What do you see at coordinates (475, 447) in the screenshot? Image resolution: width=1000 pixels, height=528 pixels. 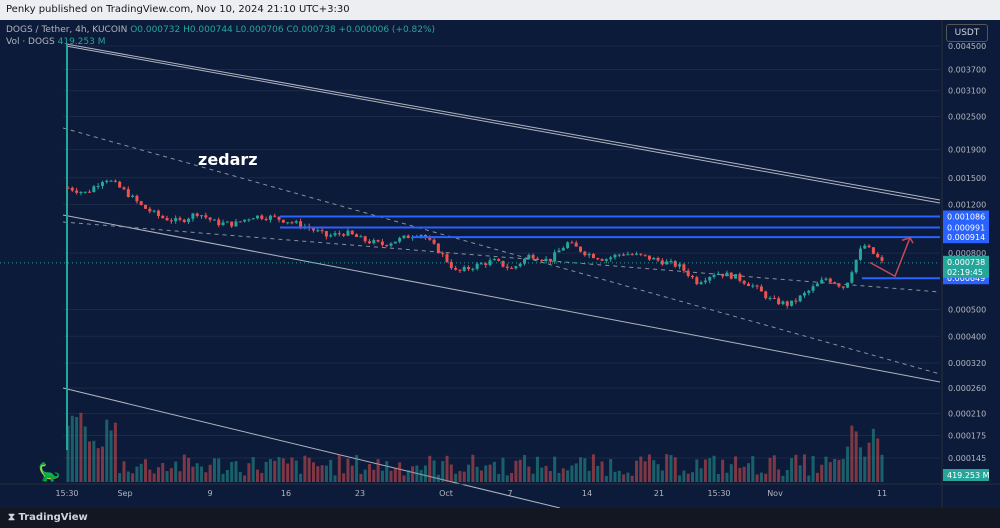 I see `volume-bars` at bounding box center [475, 447].